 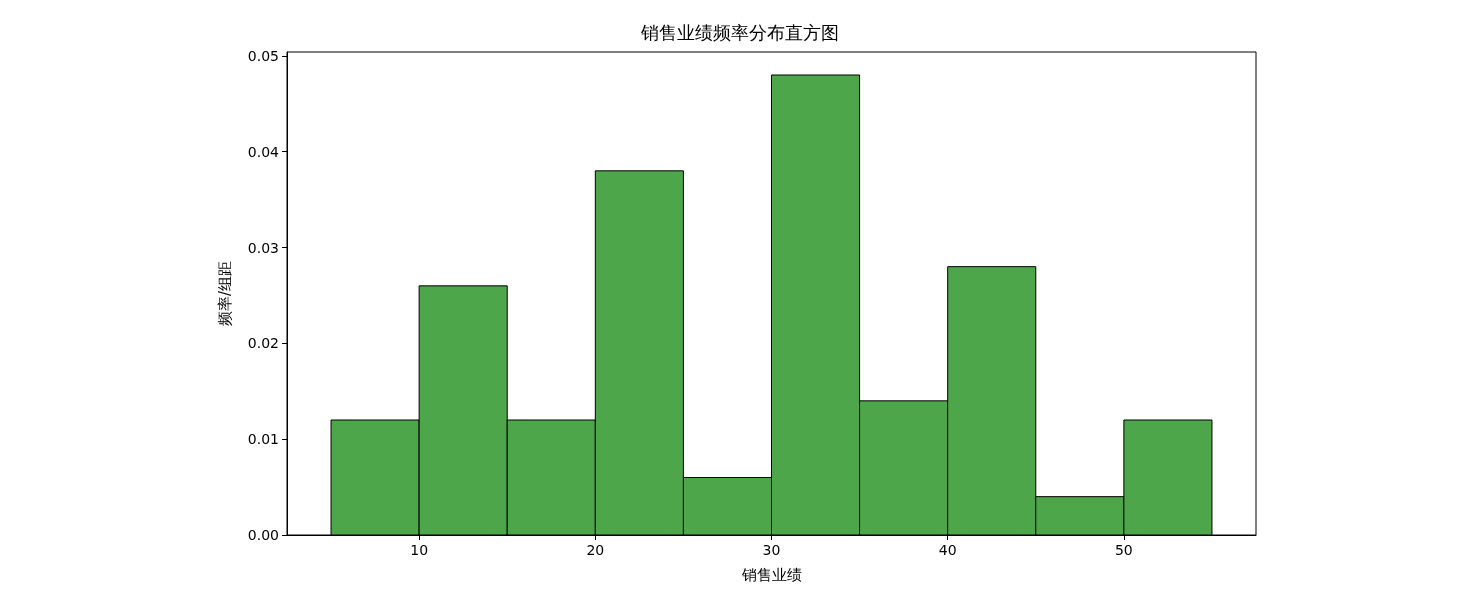 I want to click on y-tick-label: 0.02, so click(x=263, y=343).